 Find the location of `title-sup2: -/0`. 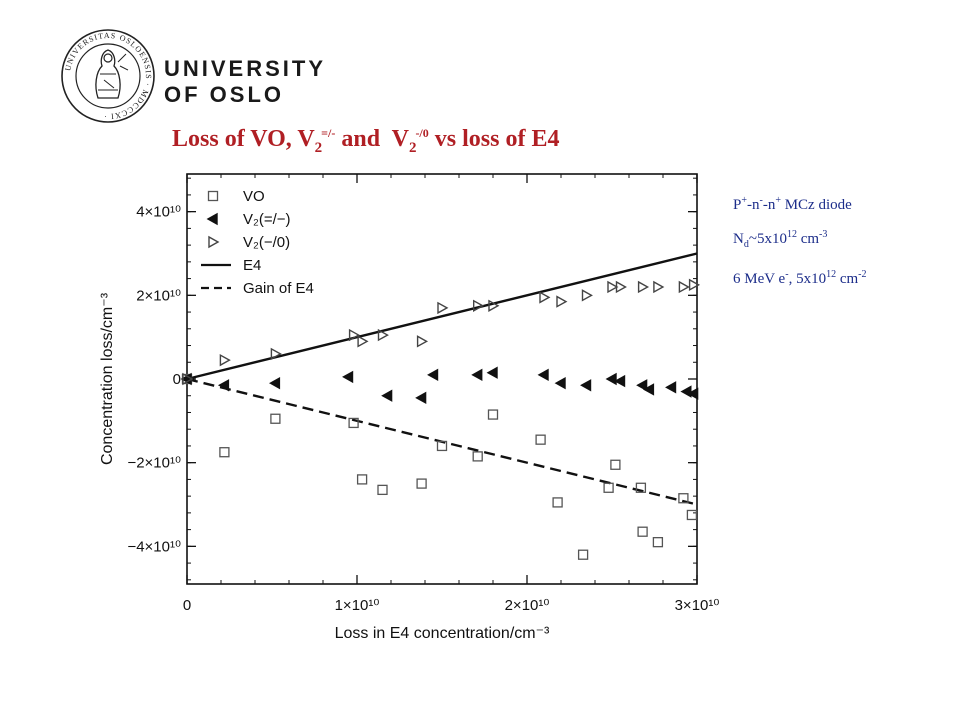

title-sup2: -/0 is located at coordinates (422, 133).